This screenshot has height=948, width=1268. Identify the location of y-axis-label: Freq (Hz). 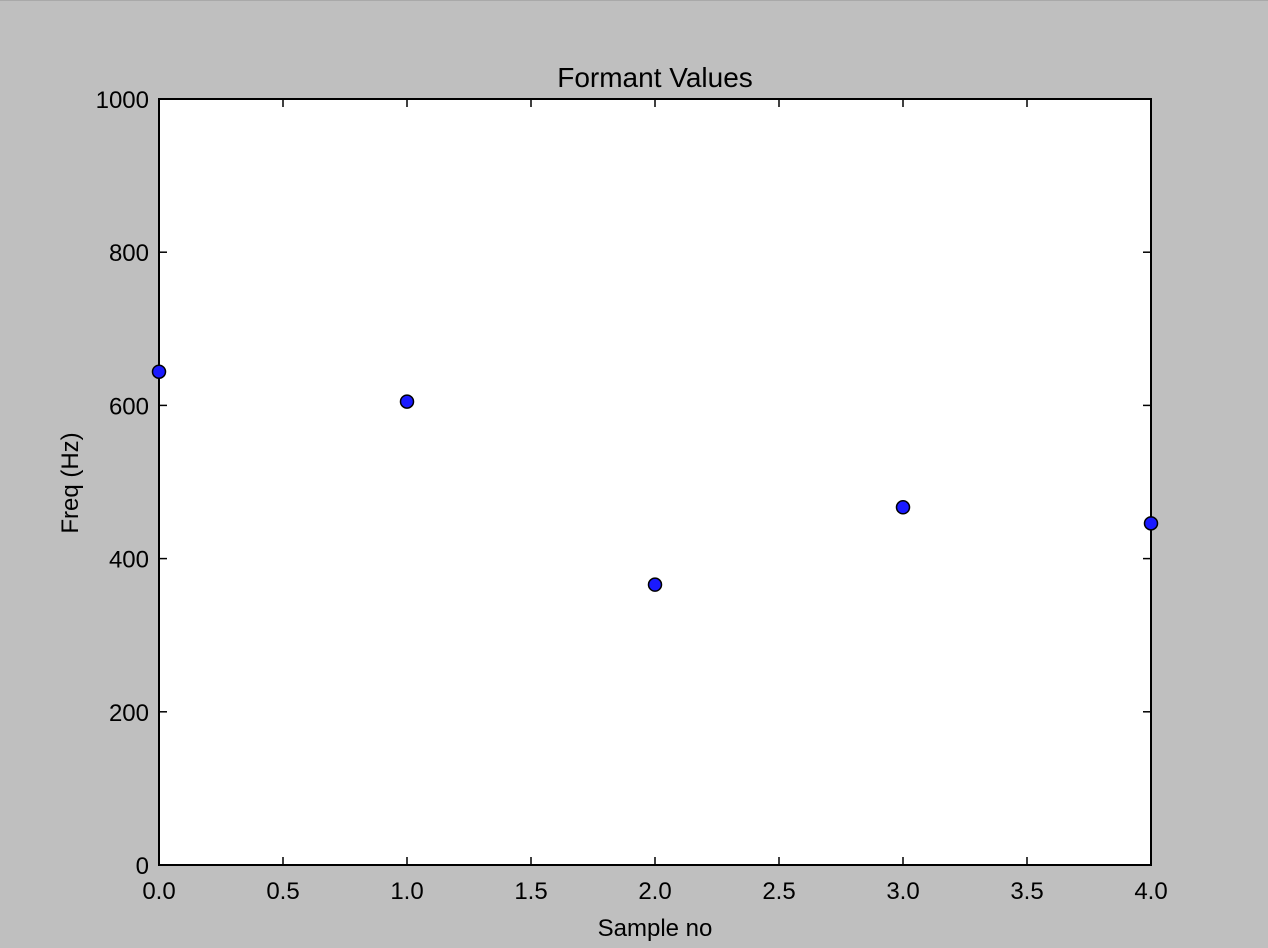
(70, 482).